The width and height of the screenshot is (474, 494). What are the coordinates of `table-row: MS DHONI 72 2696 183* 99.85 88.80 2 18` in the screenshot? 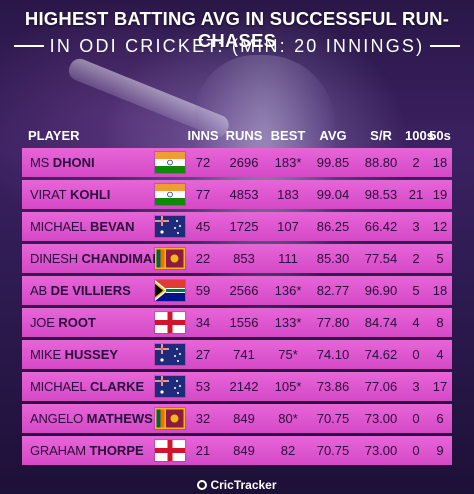 It's located at (237, 162).